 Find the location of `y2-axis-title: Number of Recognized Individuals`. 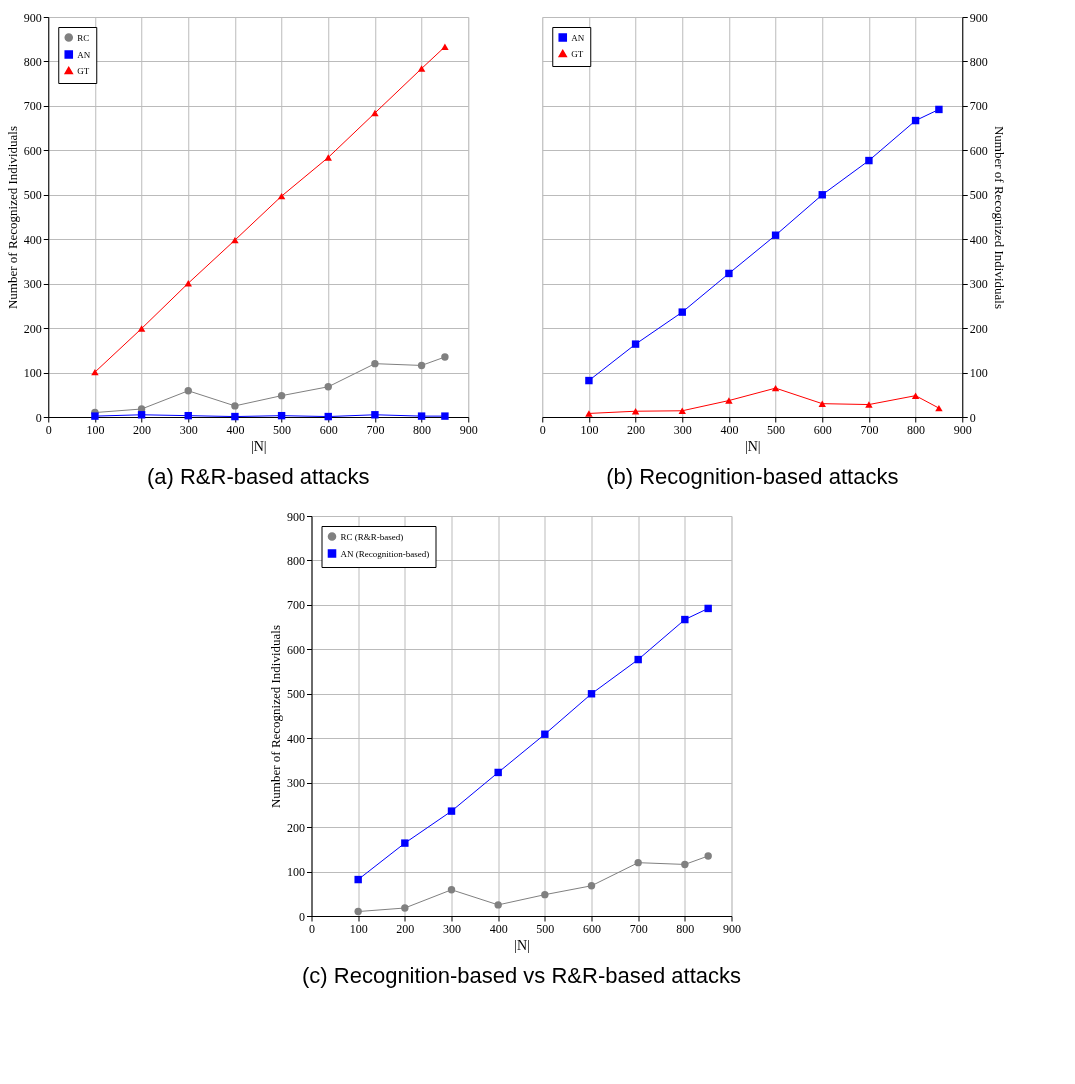

y2-axis-title: Number of Recognized Individuals is located at coordinates (999, 217).